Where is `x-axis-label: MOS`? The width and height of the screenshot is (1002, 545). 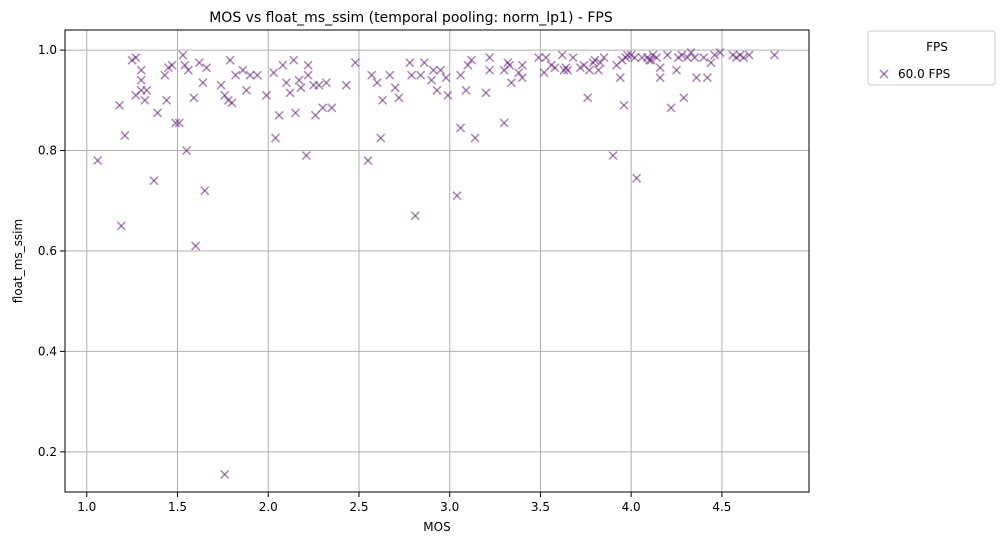
x-axis-label: MOS is located at coordinates (436, 527).